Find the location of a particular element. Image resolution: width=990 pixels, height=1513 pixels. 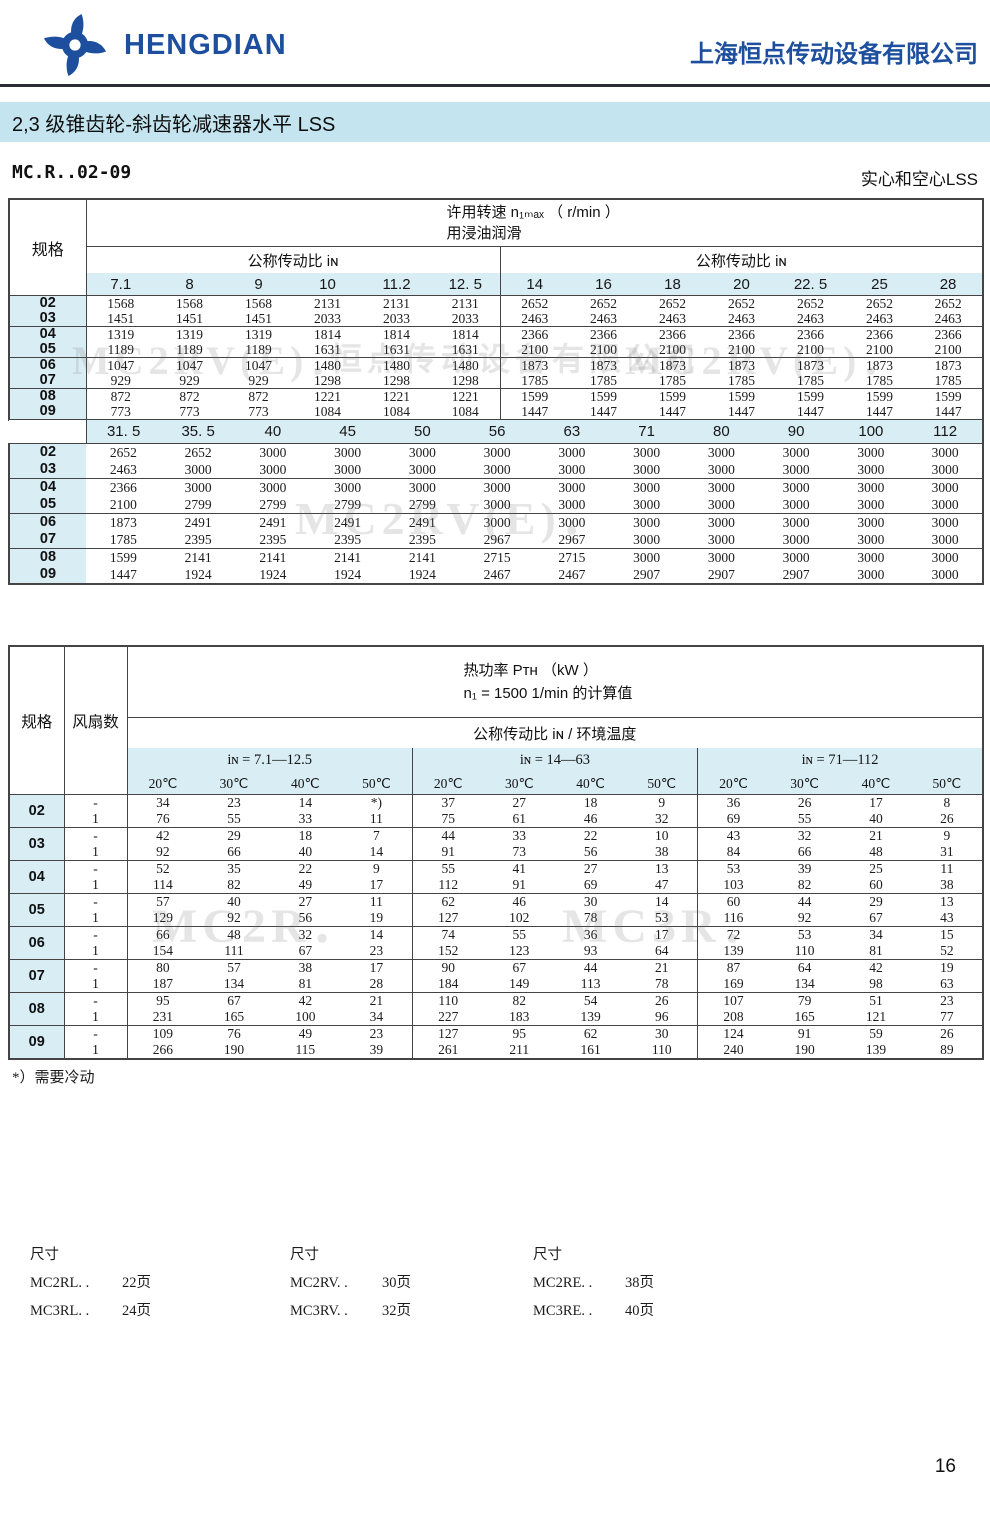

temperature-tick: 30℃ is located at coordinates (234, 784).